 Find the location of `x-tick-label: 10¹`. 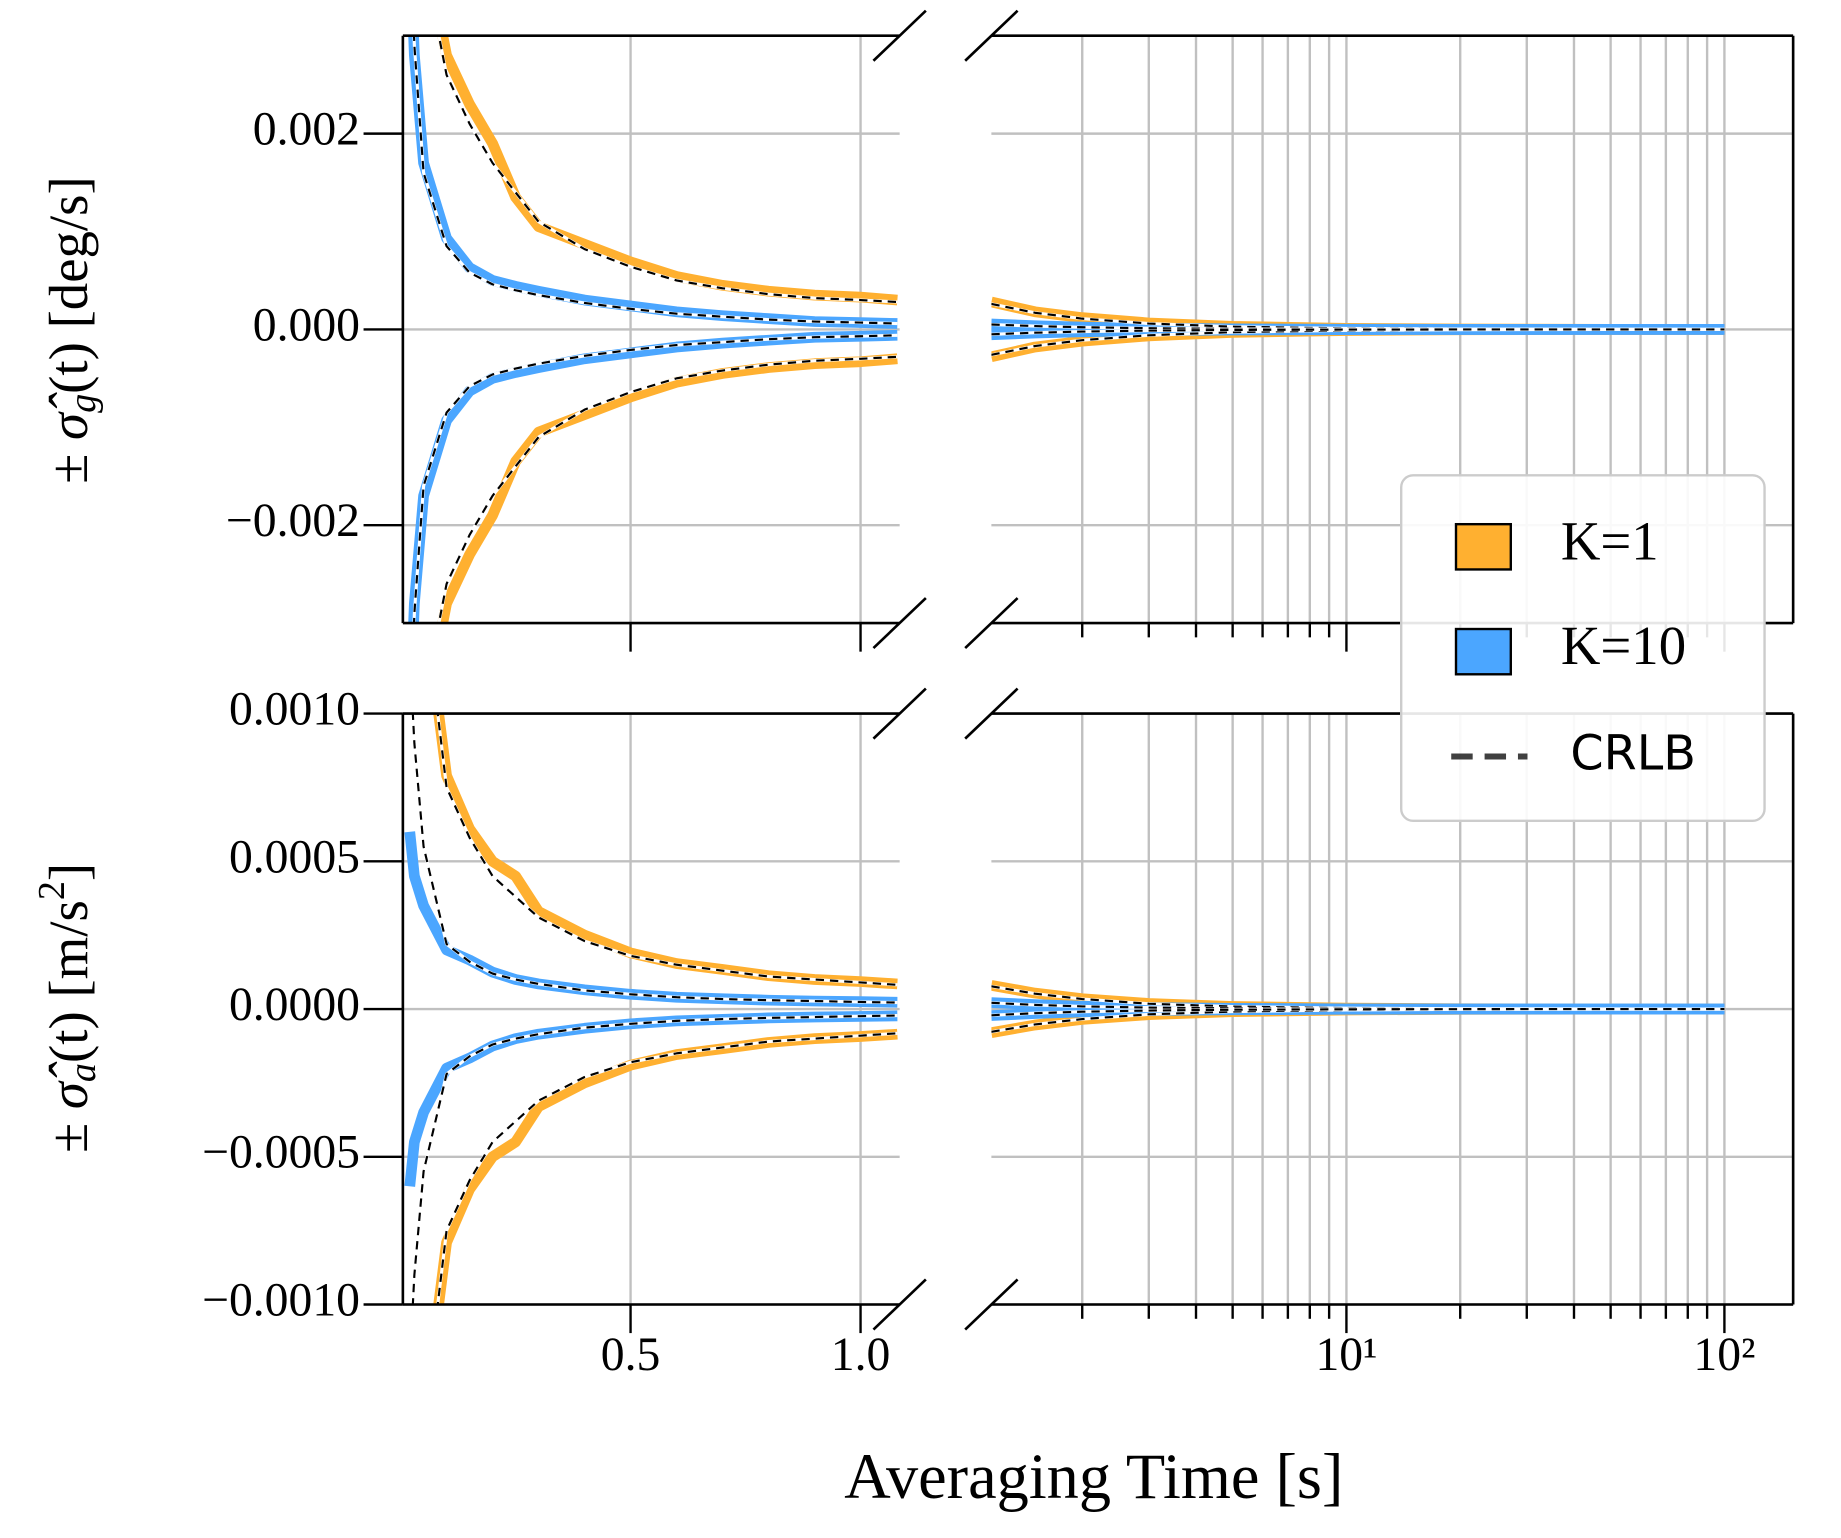

x-tick-label: 10¹ is located at coordinates (1346, 1355).